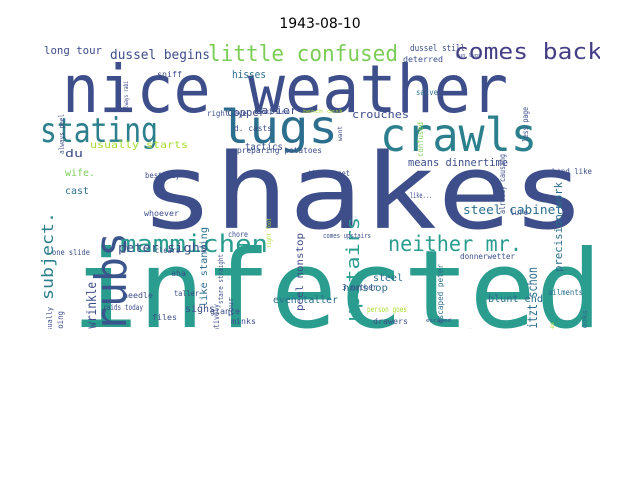  I want to click on cloud-word: get going, so click(60, 320).